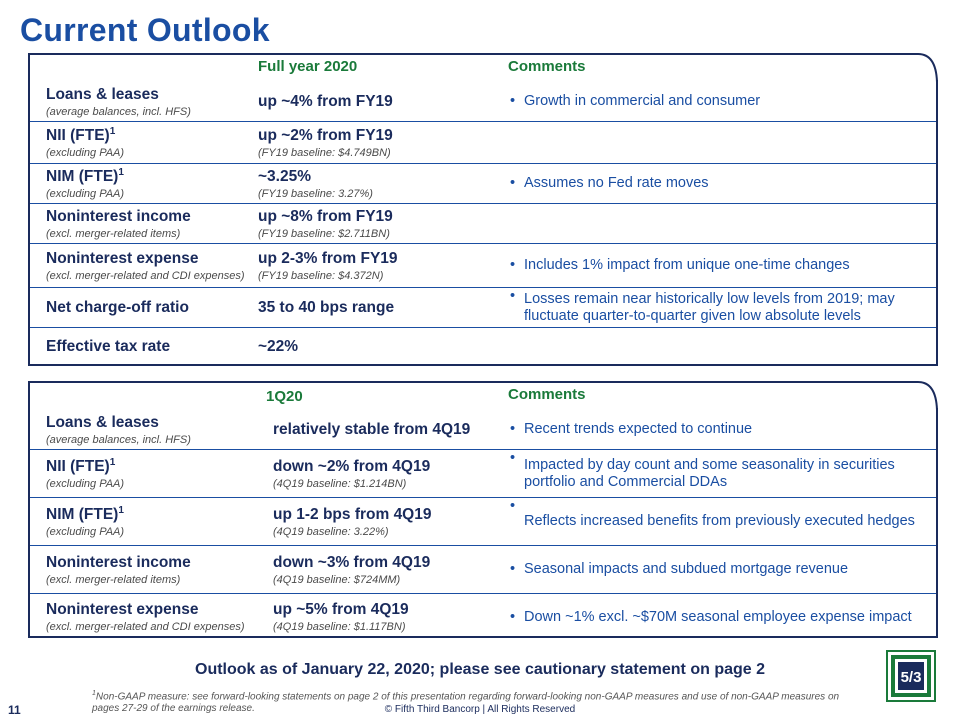  I want to click on panel1-comments-header: Comments, so click(547, 66).